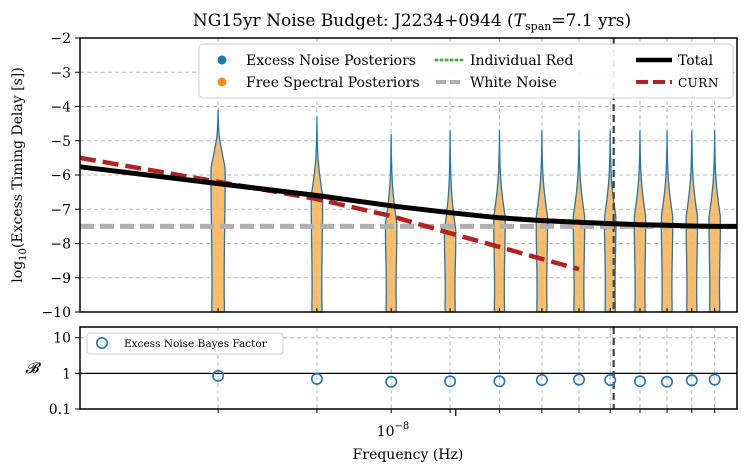 The image size is (748, 475). I want to click on top-ytick-label-3: −7, so click(60, 210).